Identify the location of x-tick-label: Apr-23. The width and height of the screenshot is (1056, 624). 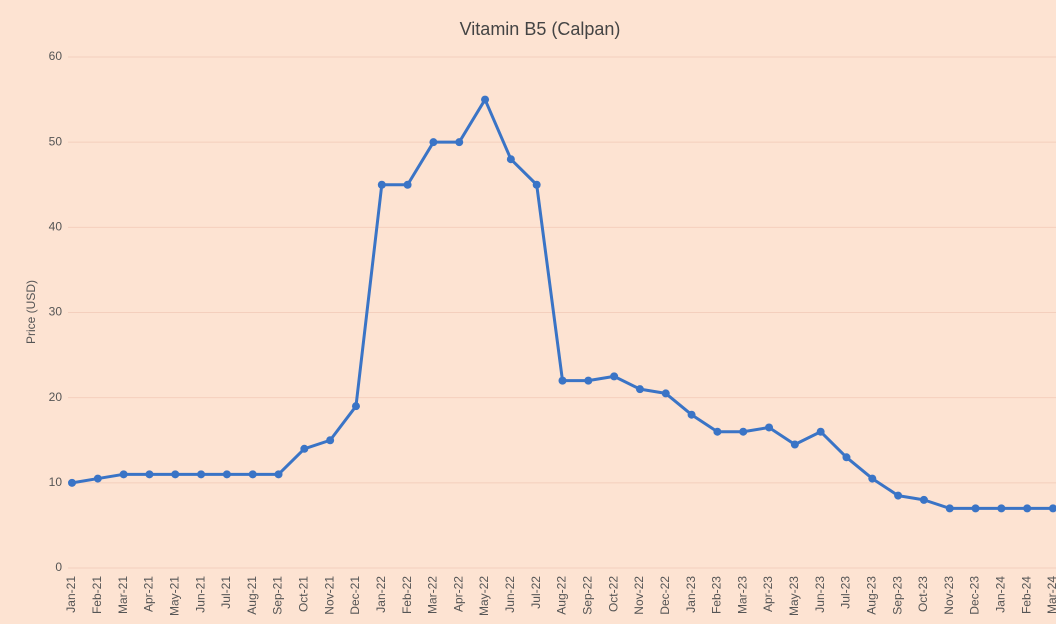
(768, 594).